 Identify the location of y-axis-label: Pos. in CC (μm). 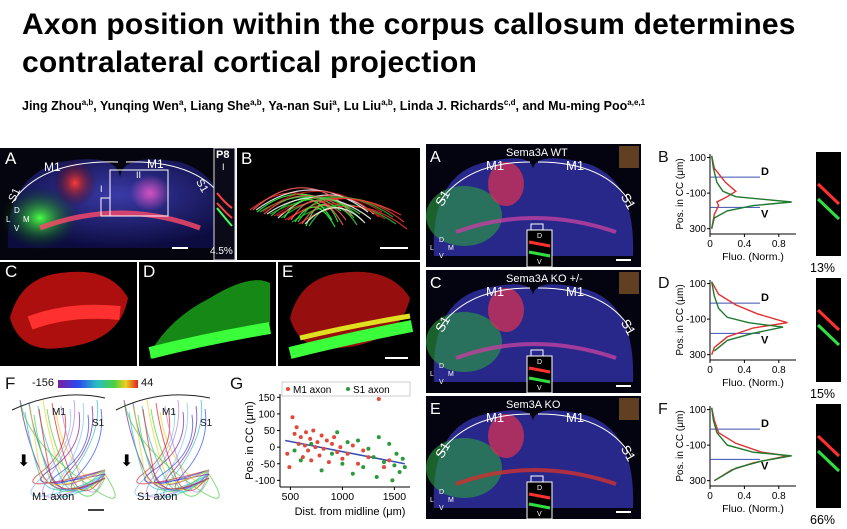
(250, 440).